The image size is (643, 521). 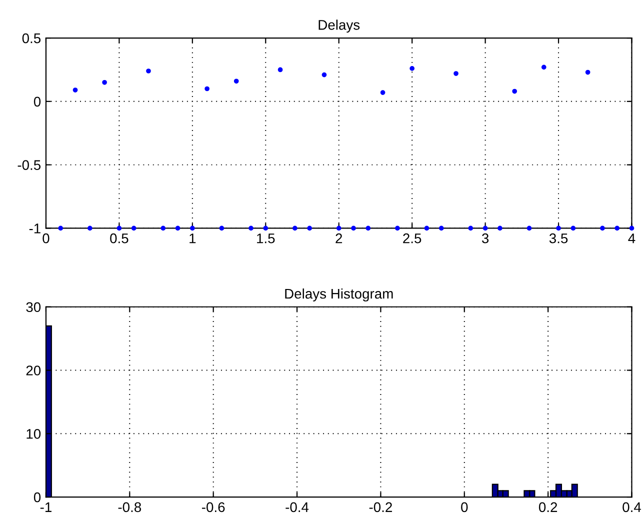 What do you see at coordinates (412, 238) in the screenshot?
I see `x-tick-label: 2.5` at bounding box center [412, 238].